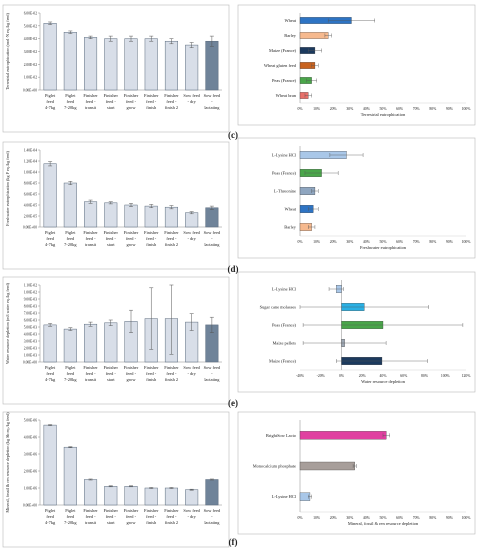 The height and width of the screenshot is (550, 480). What do you see at coordinates (30, 314) in the screenshot?
I see `y-tick-label: 7.00E-03` at bounding box center [30, 314].